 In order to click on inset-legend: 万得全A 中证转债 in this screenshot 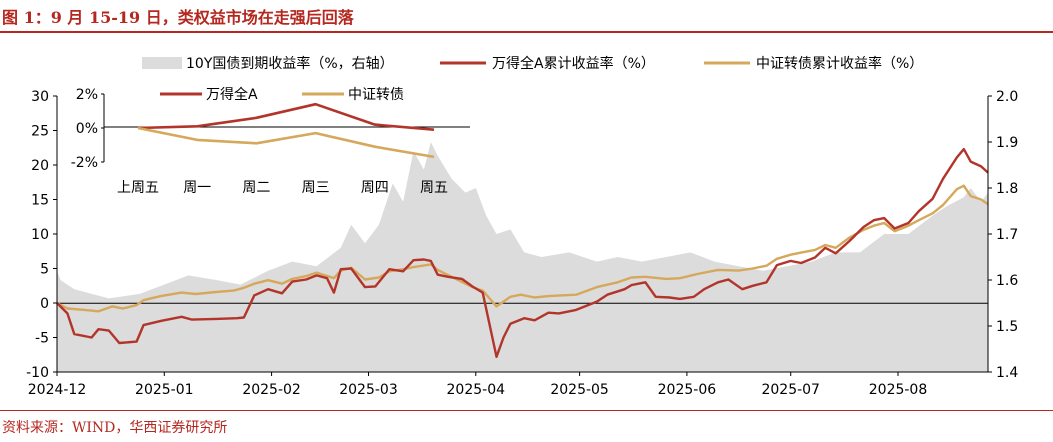, I will do `click(282, 94)`.